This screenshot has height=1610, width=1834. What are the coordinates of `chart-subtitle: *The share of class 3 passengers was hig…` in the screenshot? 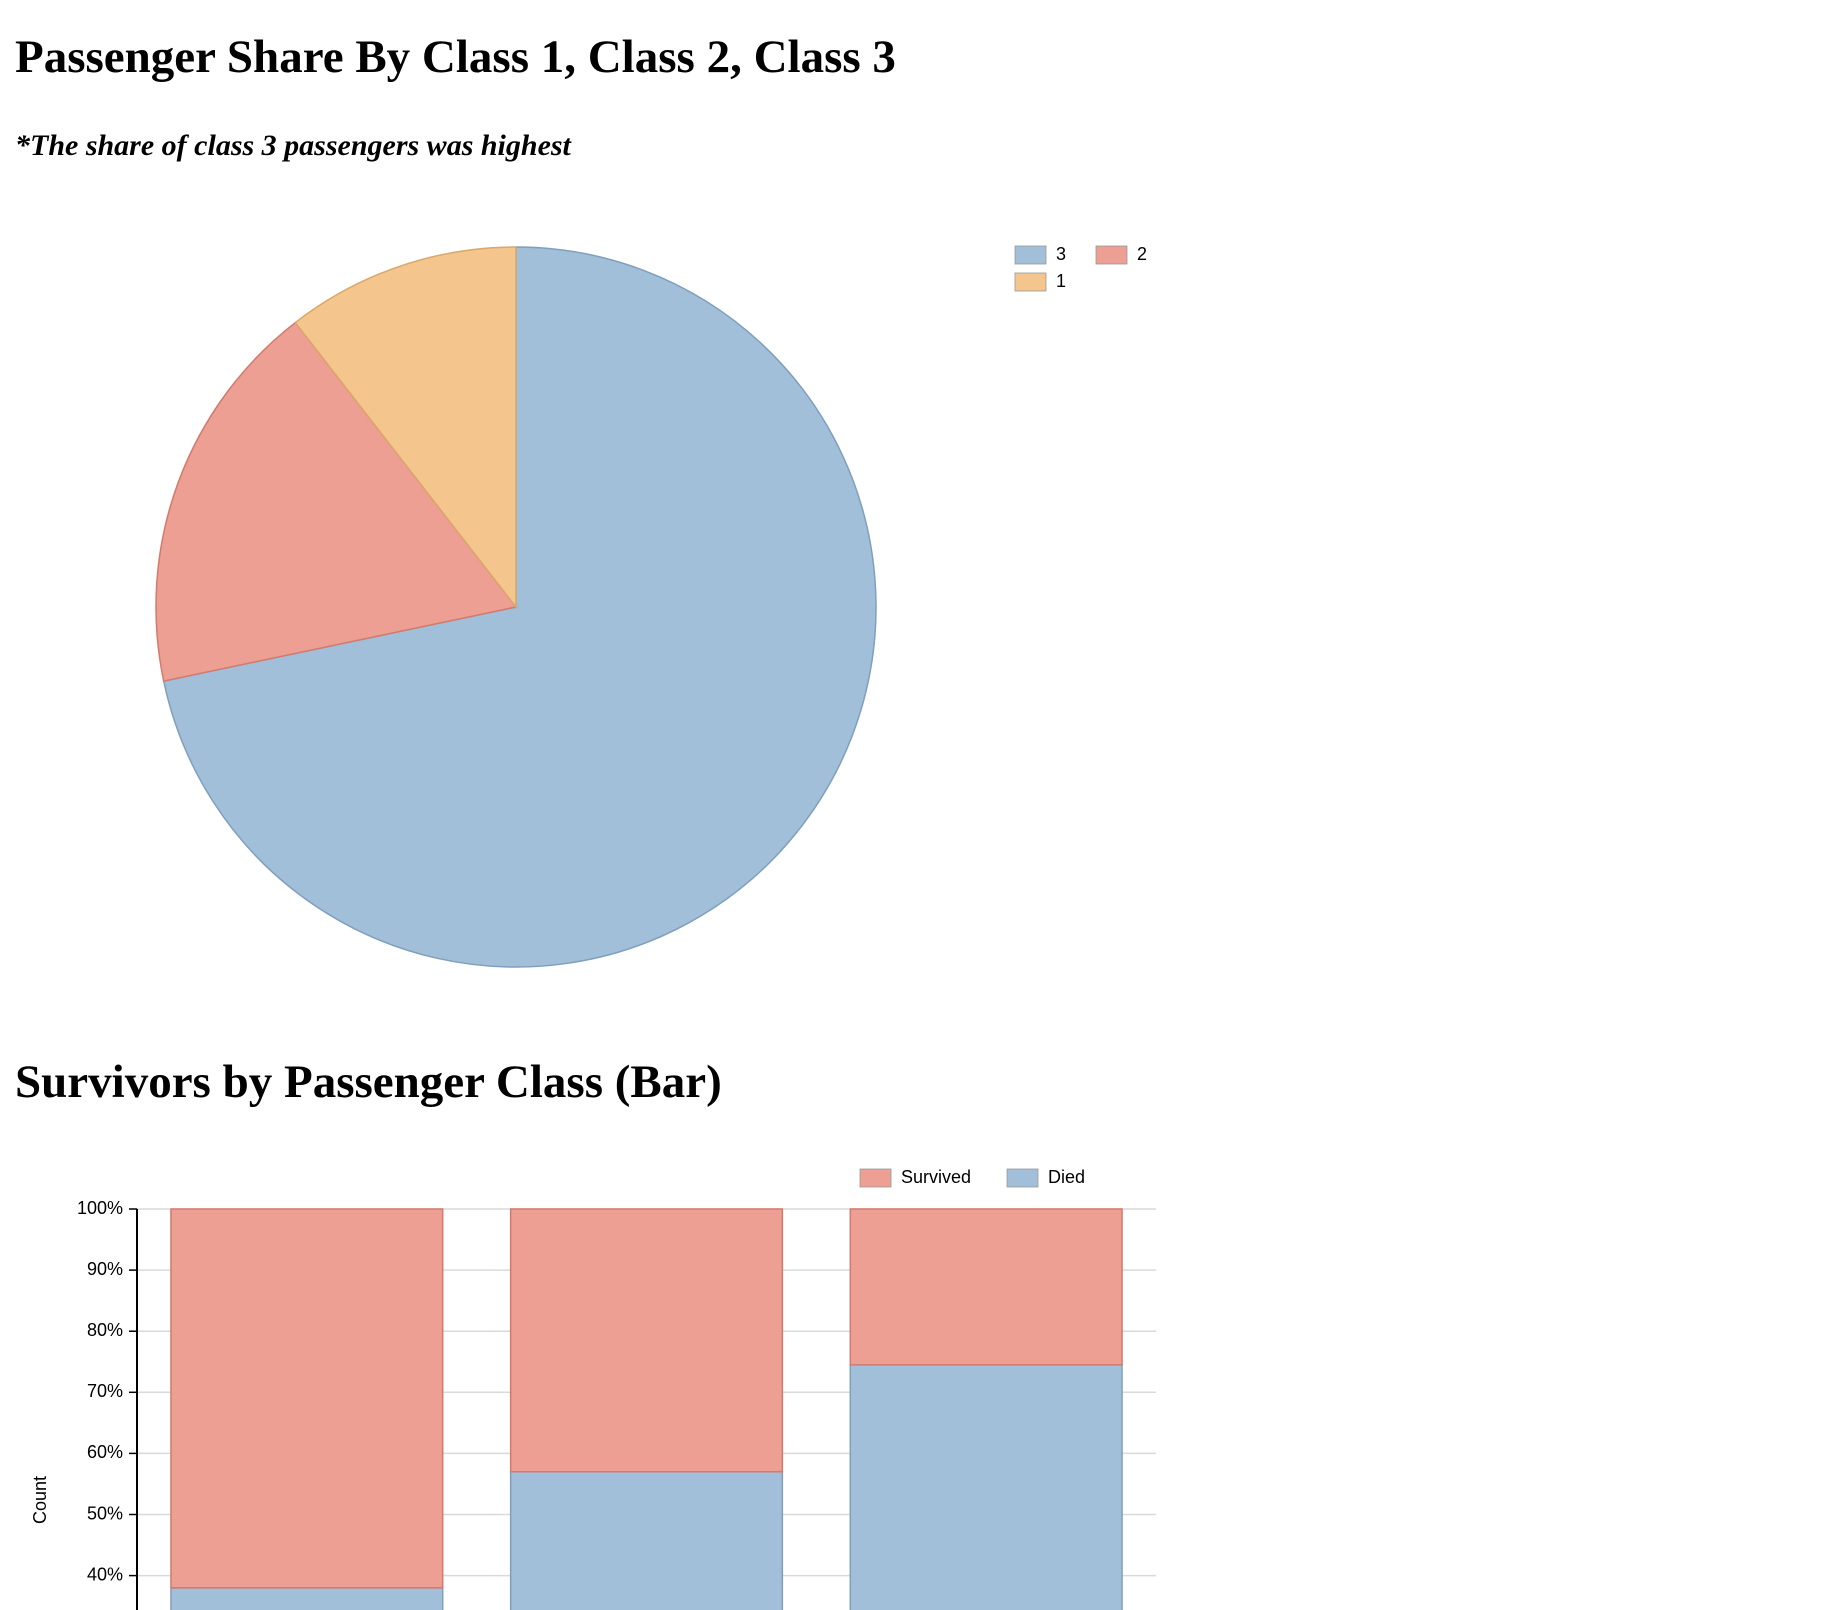 It's located at (294, 145).